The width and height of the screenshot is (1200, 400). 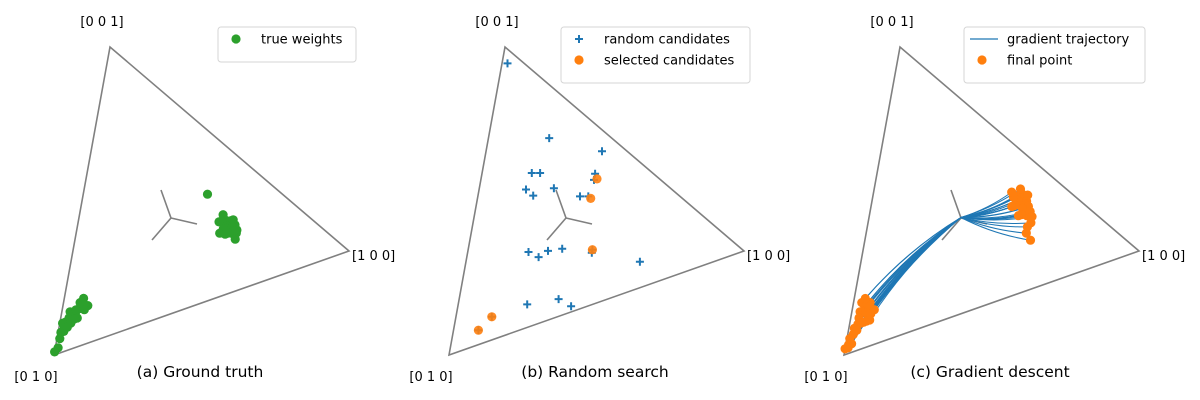 What do you see at coordinates (1068, 40) in the screenshot?
I see `legend-label: gradient trajectory` at bounding box center [1068, 40].